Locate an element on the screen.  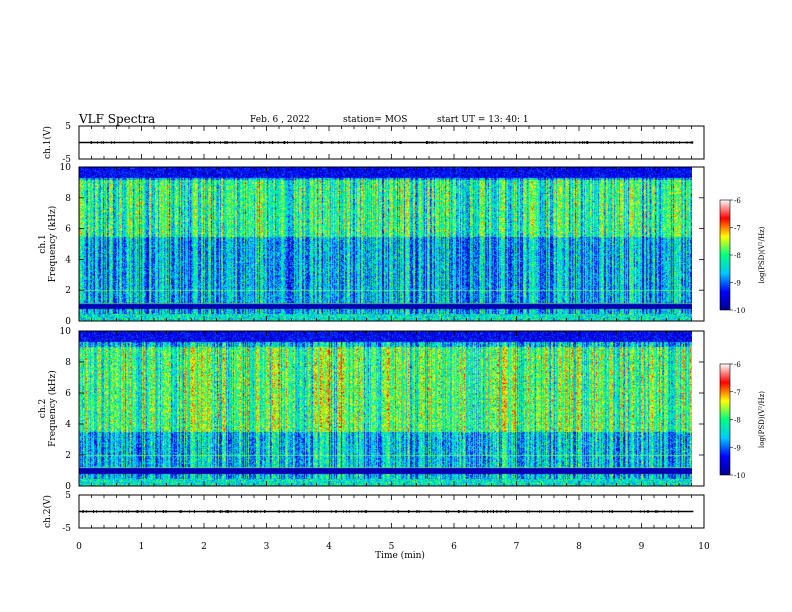
x-tick-label: 1 is located at coordinates (142, 547).